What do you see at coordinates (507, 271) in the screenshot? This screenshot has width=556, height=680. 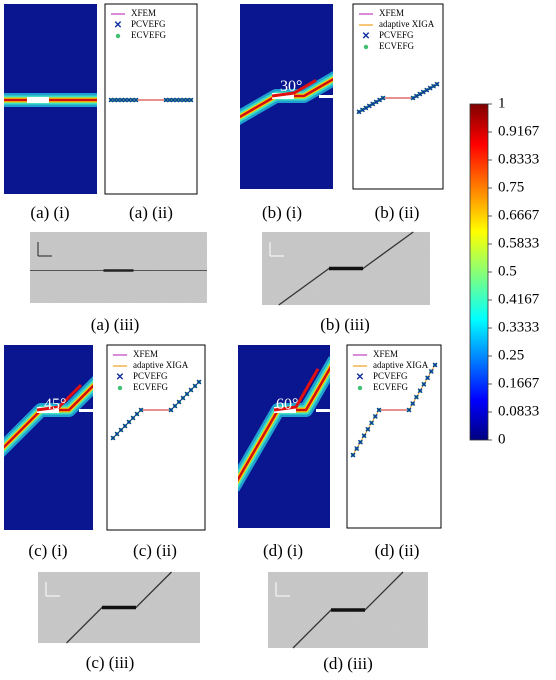 I see `colorbar-label: 0.5` at bounding box center [507, 271].